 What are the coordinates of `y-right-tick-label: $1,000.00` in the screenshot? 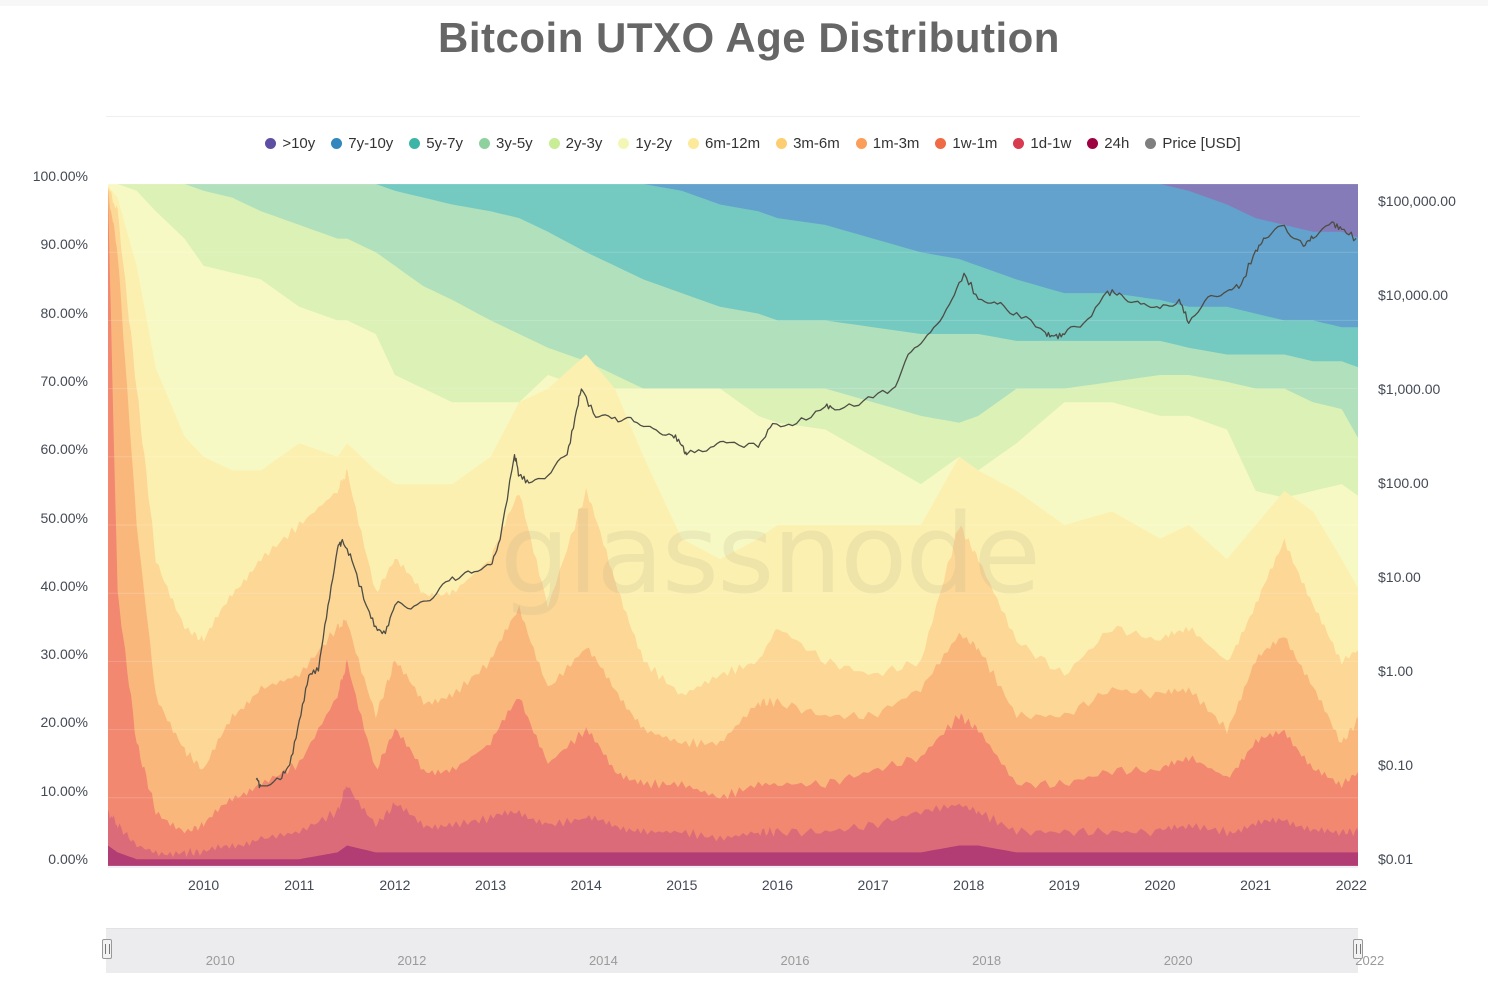 It's located at (1409, 389).